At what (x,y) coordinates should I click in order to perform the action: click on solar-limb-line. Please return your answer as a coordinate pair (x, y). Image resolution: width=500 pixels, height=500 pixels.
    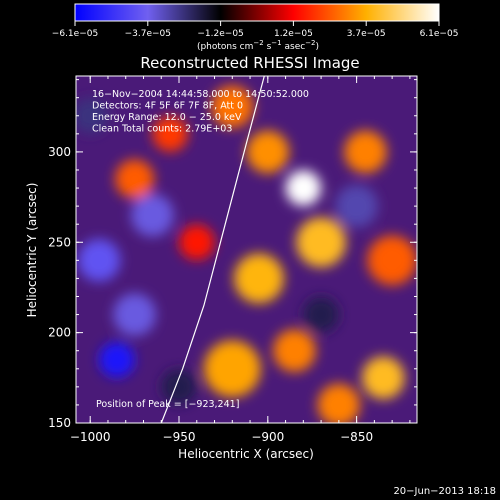
    Looking at the image, I should click on (212, 249).